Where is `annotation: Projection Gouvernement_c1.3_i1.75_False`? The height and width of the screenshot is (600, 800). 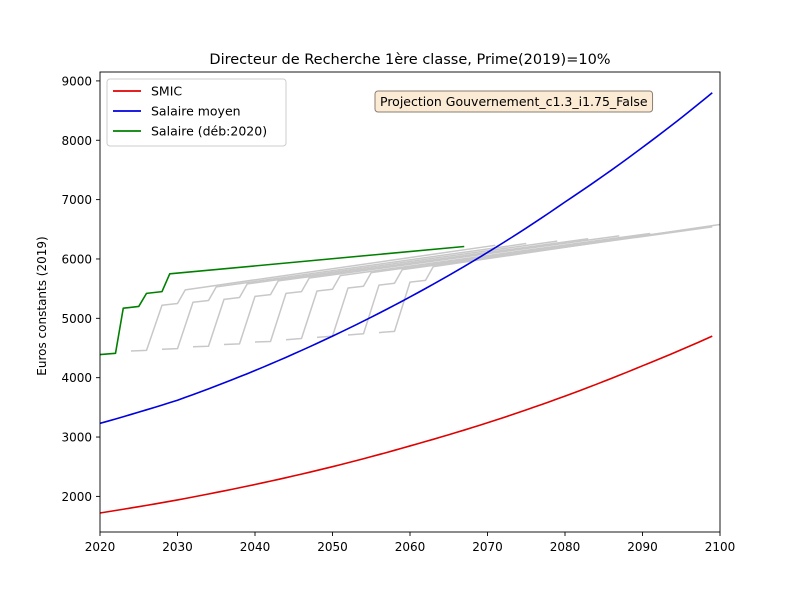 annotation: Projection Gouvernement_c1.3_i1.75_False is located at coordinates (514, 101).